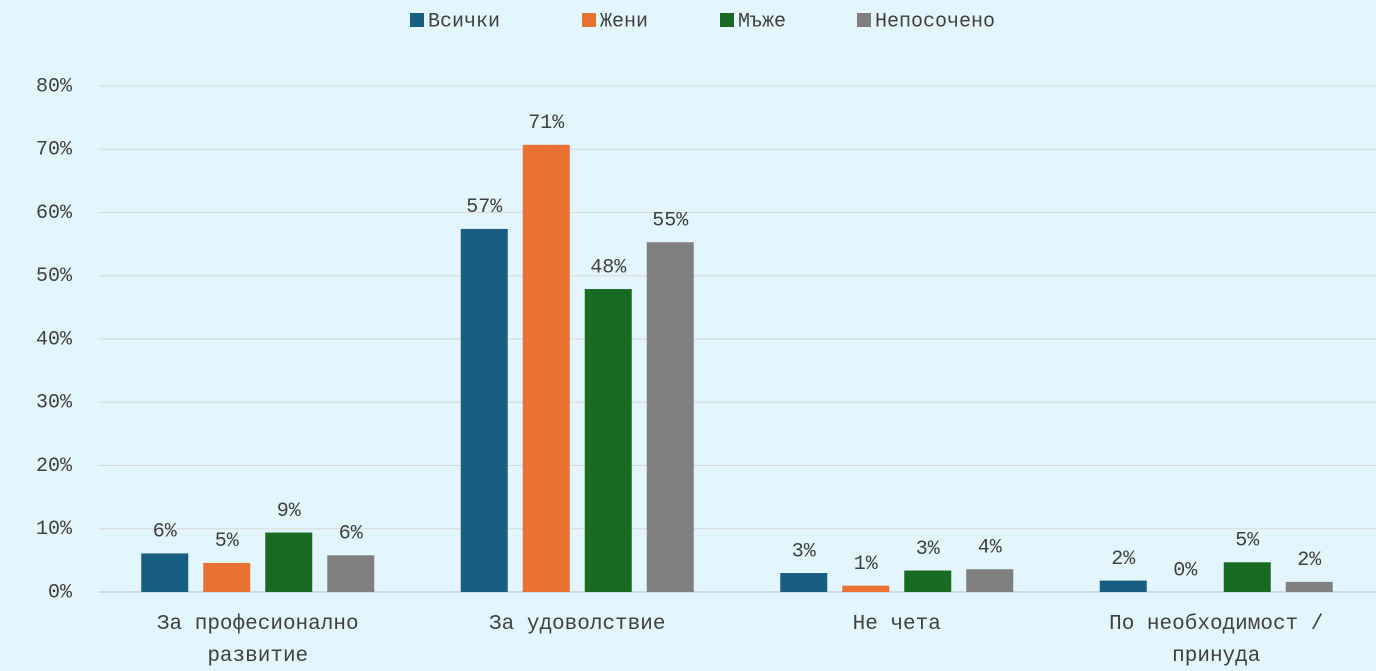 The height and width of the screenshot is (671, 1376). I want to click on legend-label: Жени, so click(624, 21).